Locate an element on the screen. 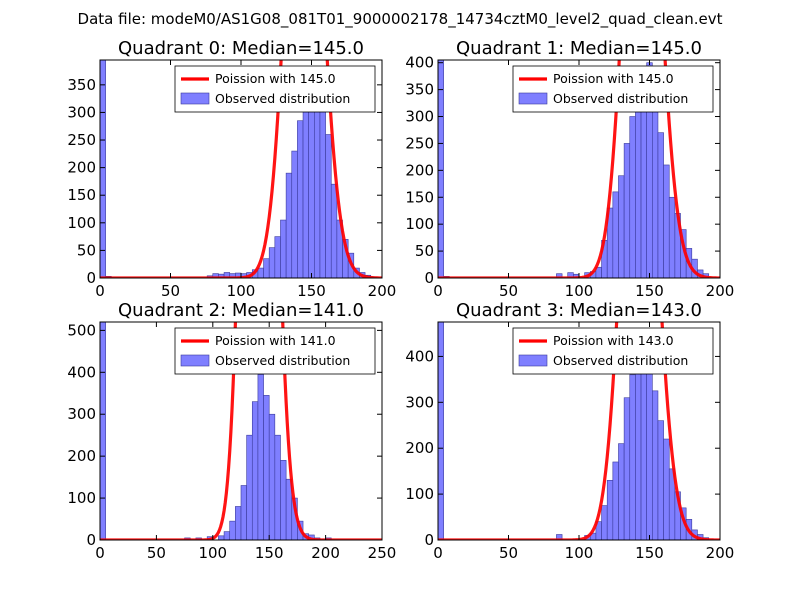 The width and height of the screenshot is (800, 600). plot-area is located at coordinates (241, 431).